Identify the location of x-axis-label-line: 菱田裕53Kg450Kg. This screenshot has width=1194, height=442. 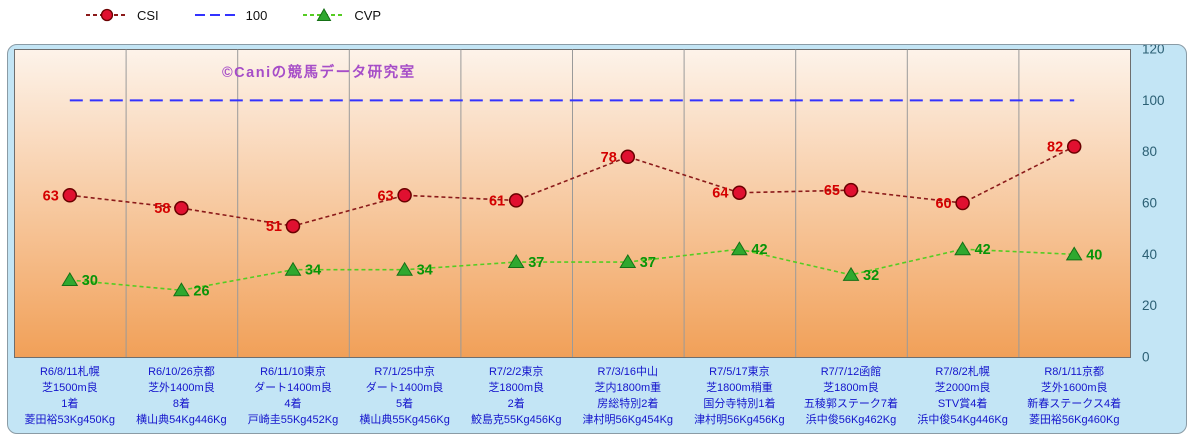
(70, 419).